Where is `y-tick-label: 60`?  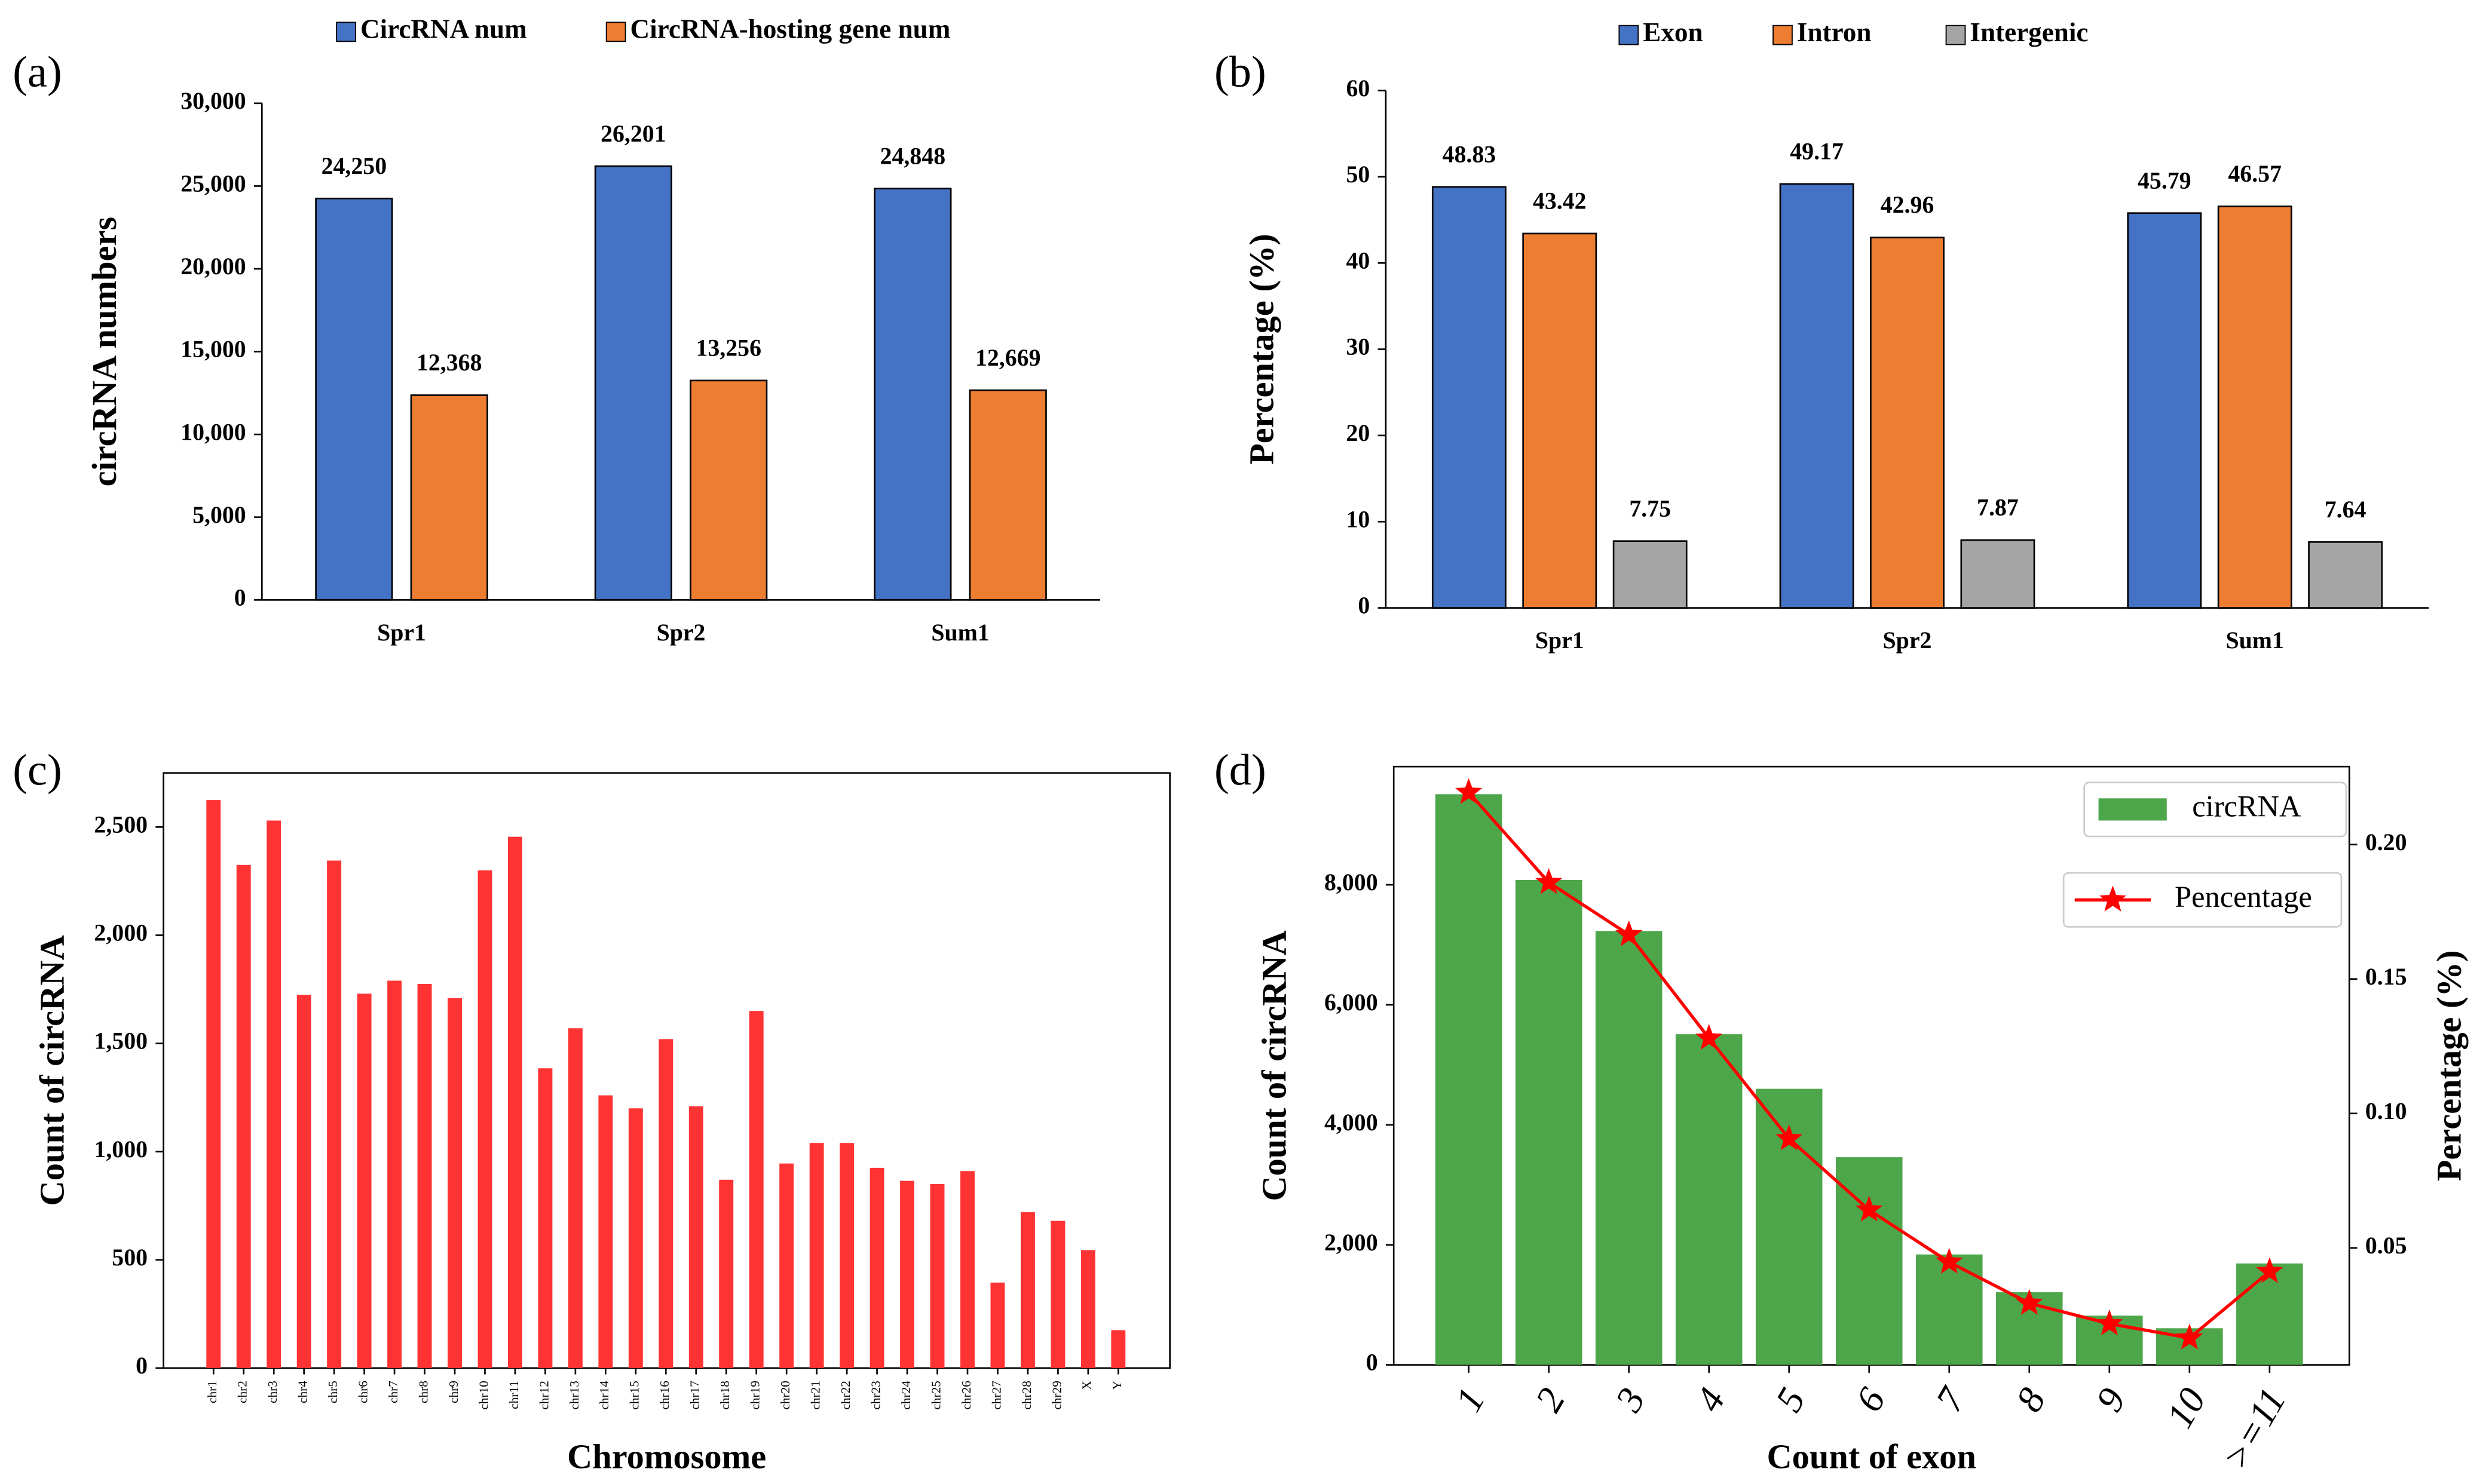 y-tick-label: 60 is located at coordinates (1358, 88).